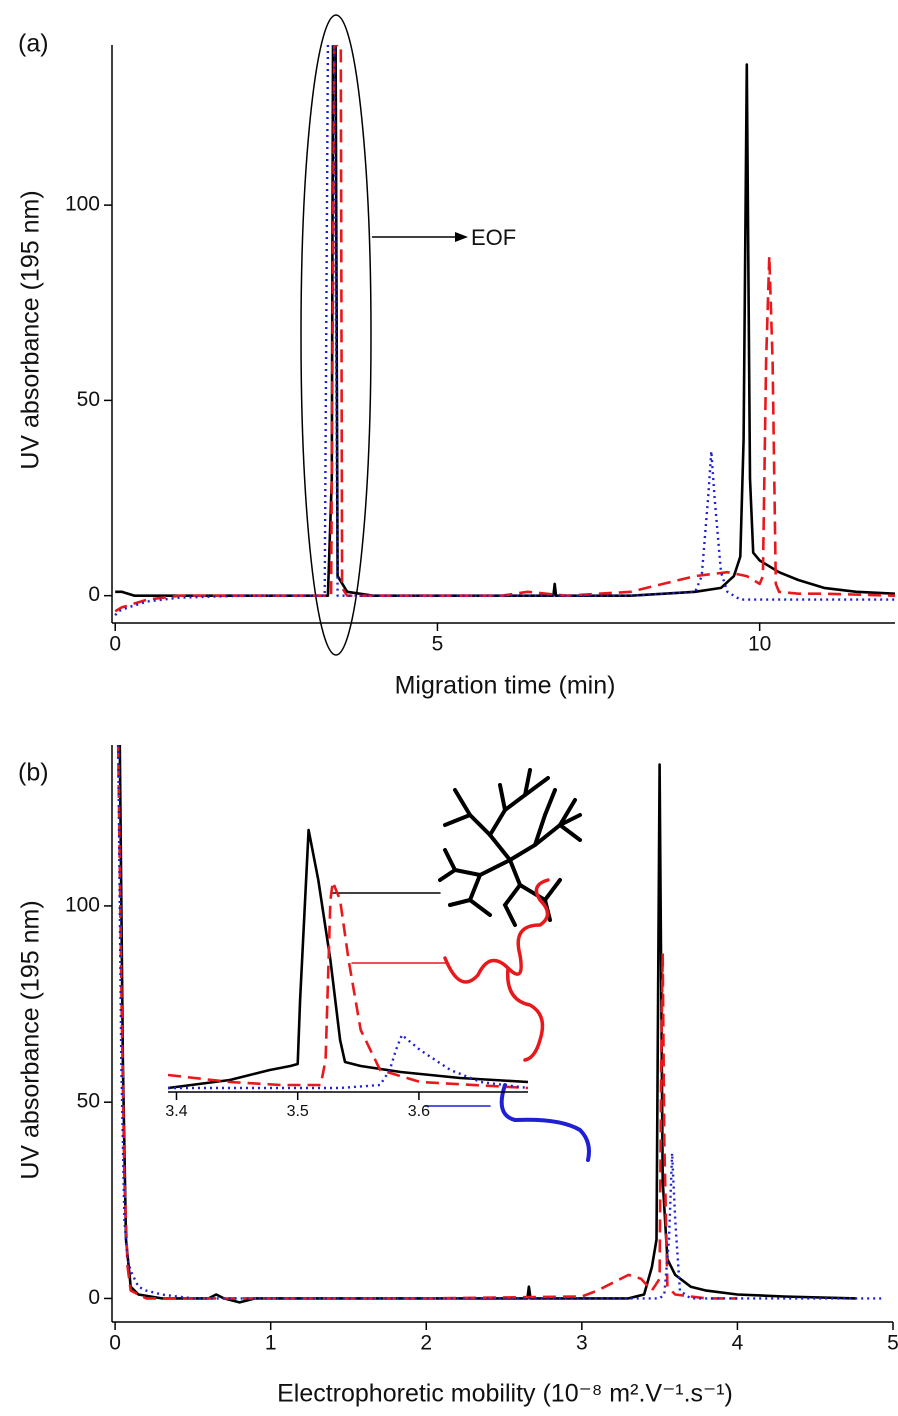 The width and height of the screenshot is (898, 1416). What do you see at coordinates (298, 1111) in the screenshot?
I see `x-tick-label: 3.5` at bounding box center [298, 1111].